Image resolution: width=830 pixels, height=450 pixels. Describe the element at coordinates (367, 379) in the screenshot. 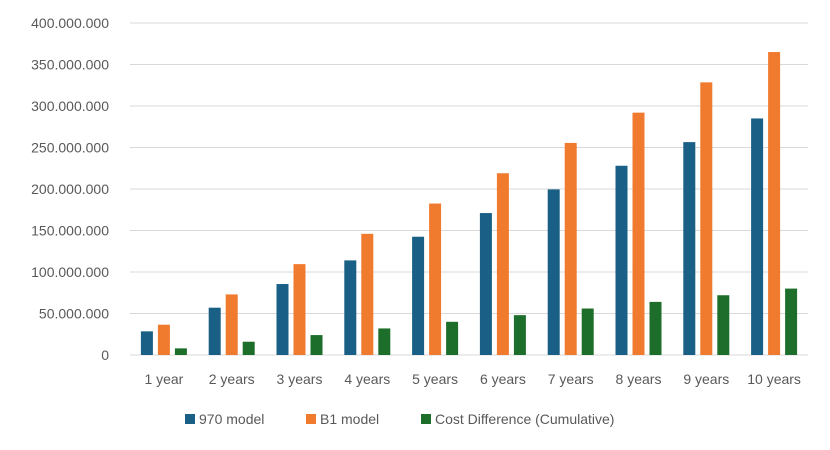

I see `x-tick-label: 4 years` at that location.